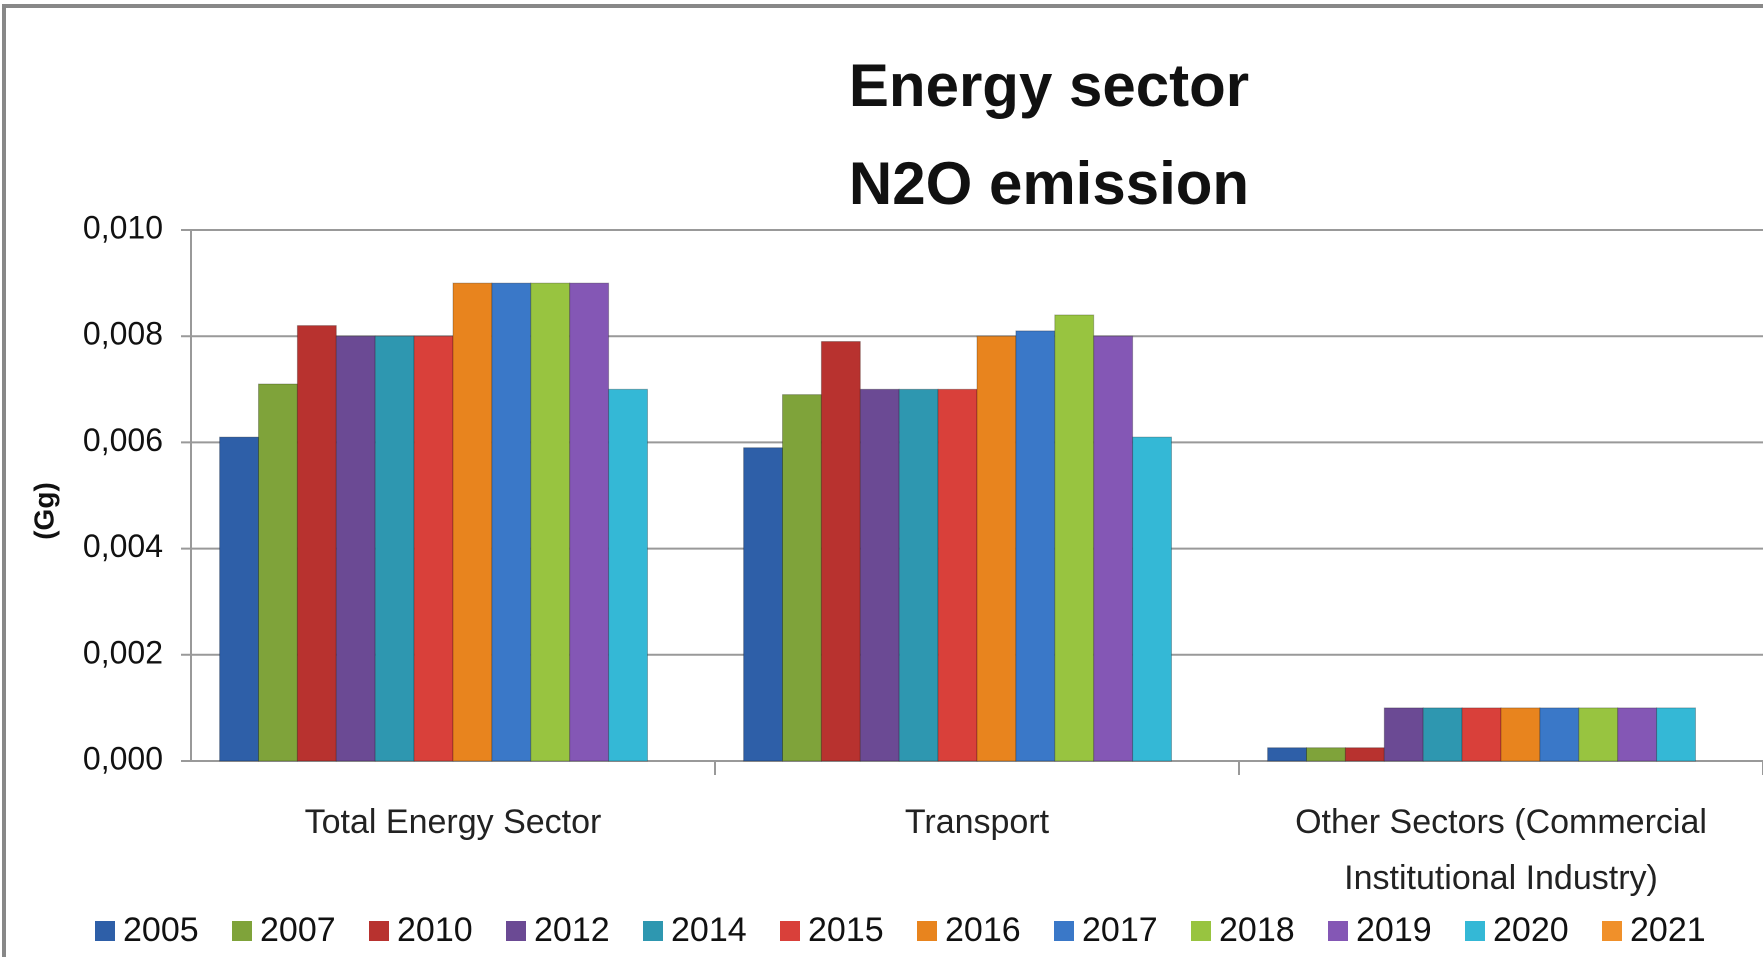 This screenshot has width=1763, height=957. Describe the element at coordinates (977, 822) in the screenshot. I see `x-tick-label: Transport` at that location.